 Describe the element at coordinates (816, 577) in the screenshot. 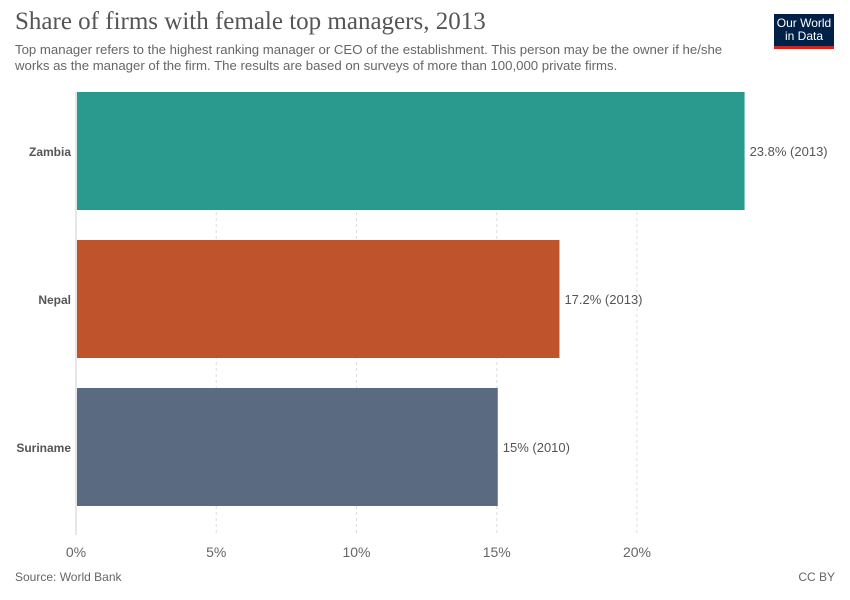

I see `license-label: CC BY` at that location.